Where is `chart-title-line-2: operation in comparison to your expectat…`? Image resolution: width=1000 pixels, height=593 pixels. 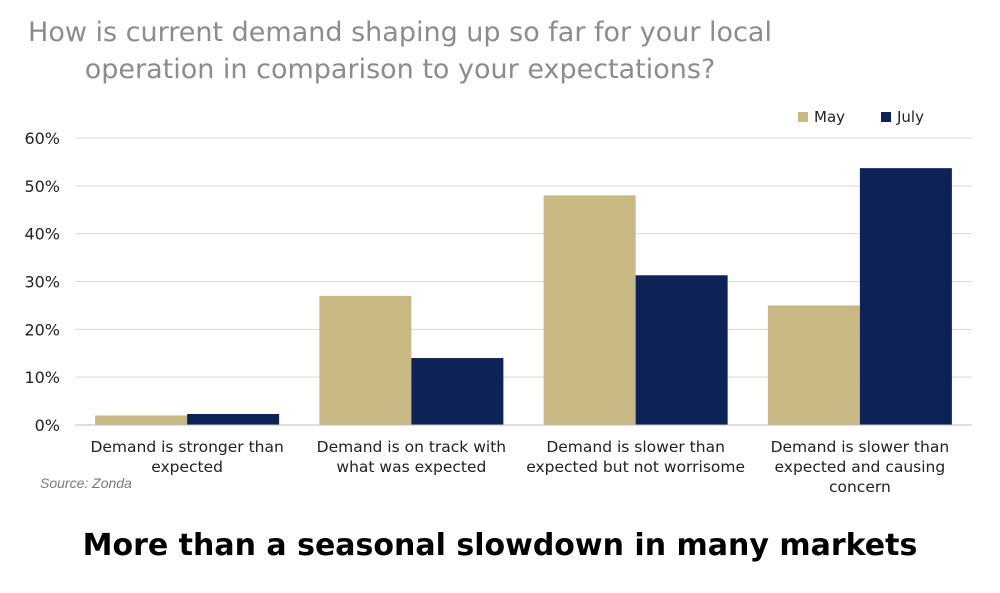
chart-title-line-2: operation in comparison to your expectat… is located at coordinates (400, 69).